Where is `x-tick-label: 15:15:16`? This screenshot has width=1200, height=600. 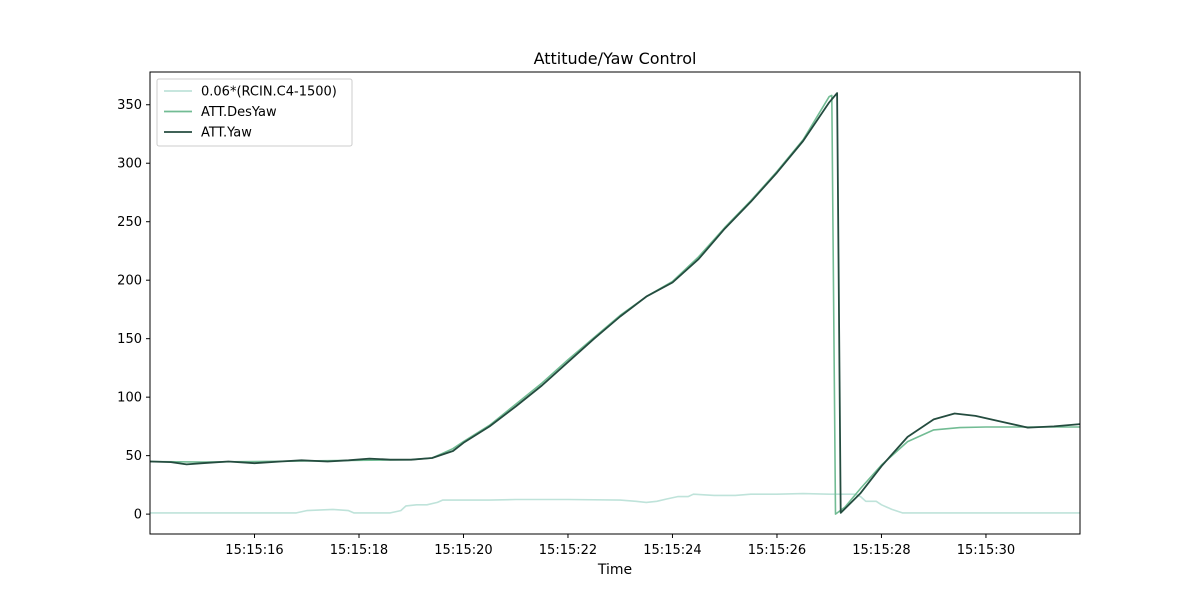 x-tick-label: 15:15:16 is located at coordinates (254, 550).